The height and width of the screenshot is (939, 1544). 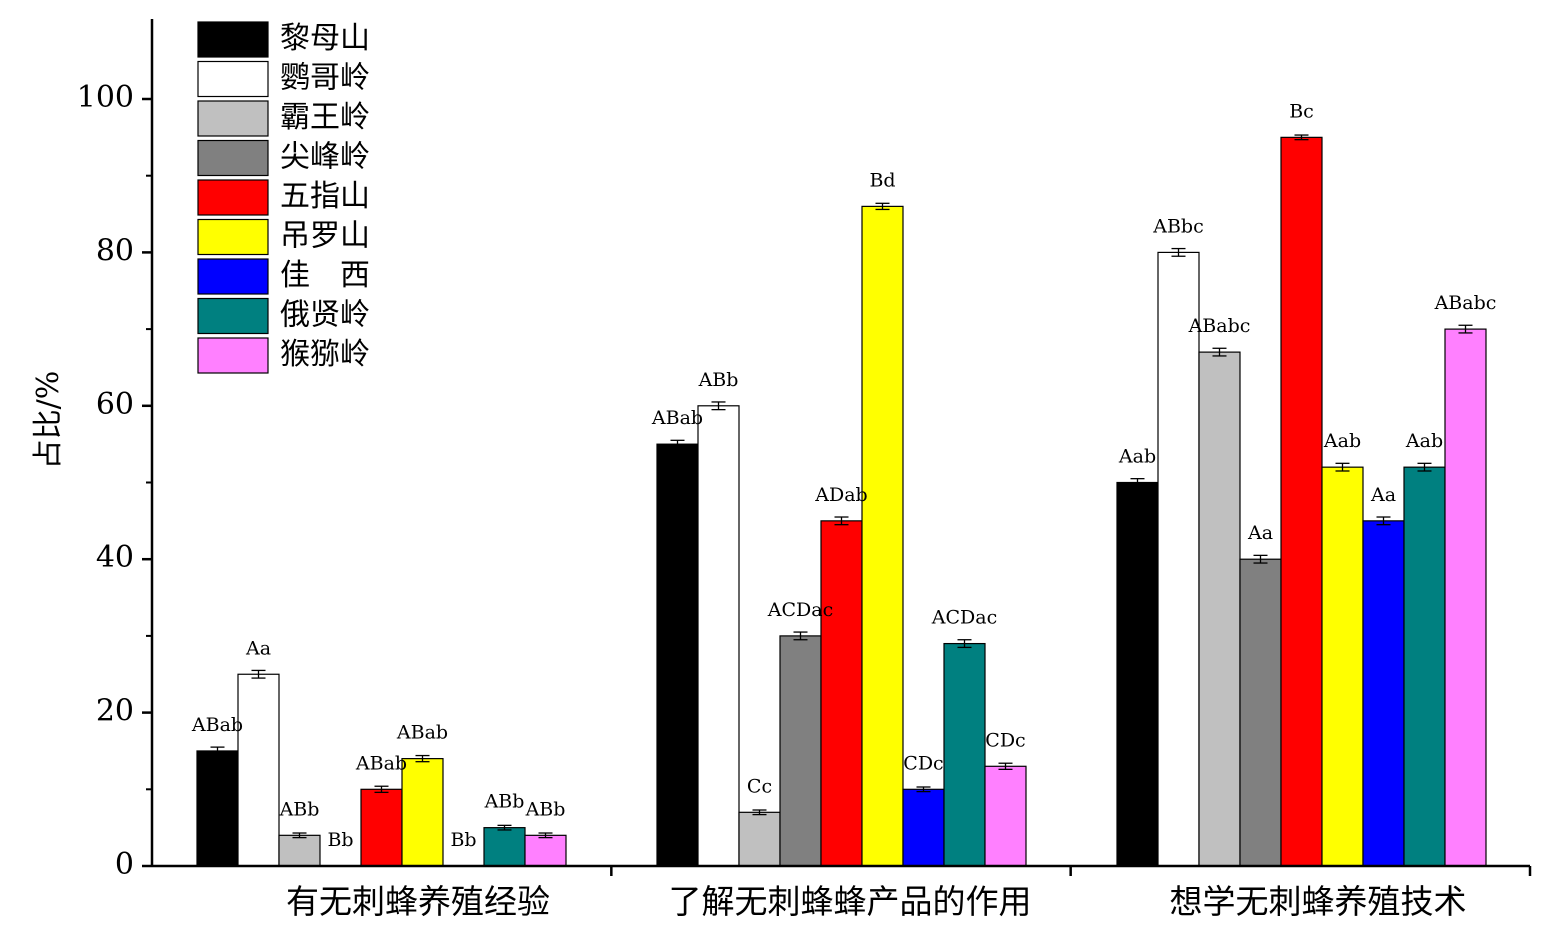 What do you see at coordinates (325, 354) in the screenshot?
I see `legend-label: 猴猕岭` at bounding box center [325, 354].